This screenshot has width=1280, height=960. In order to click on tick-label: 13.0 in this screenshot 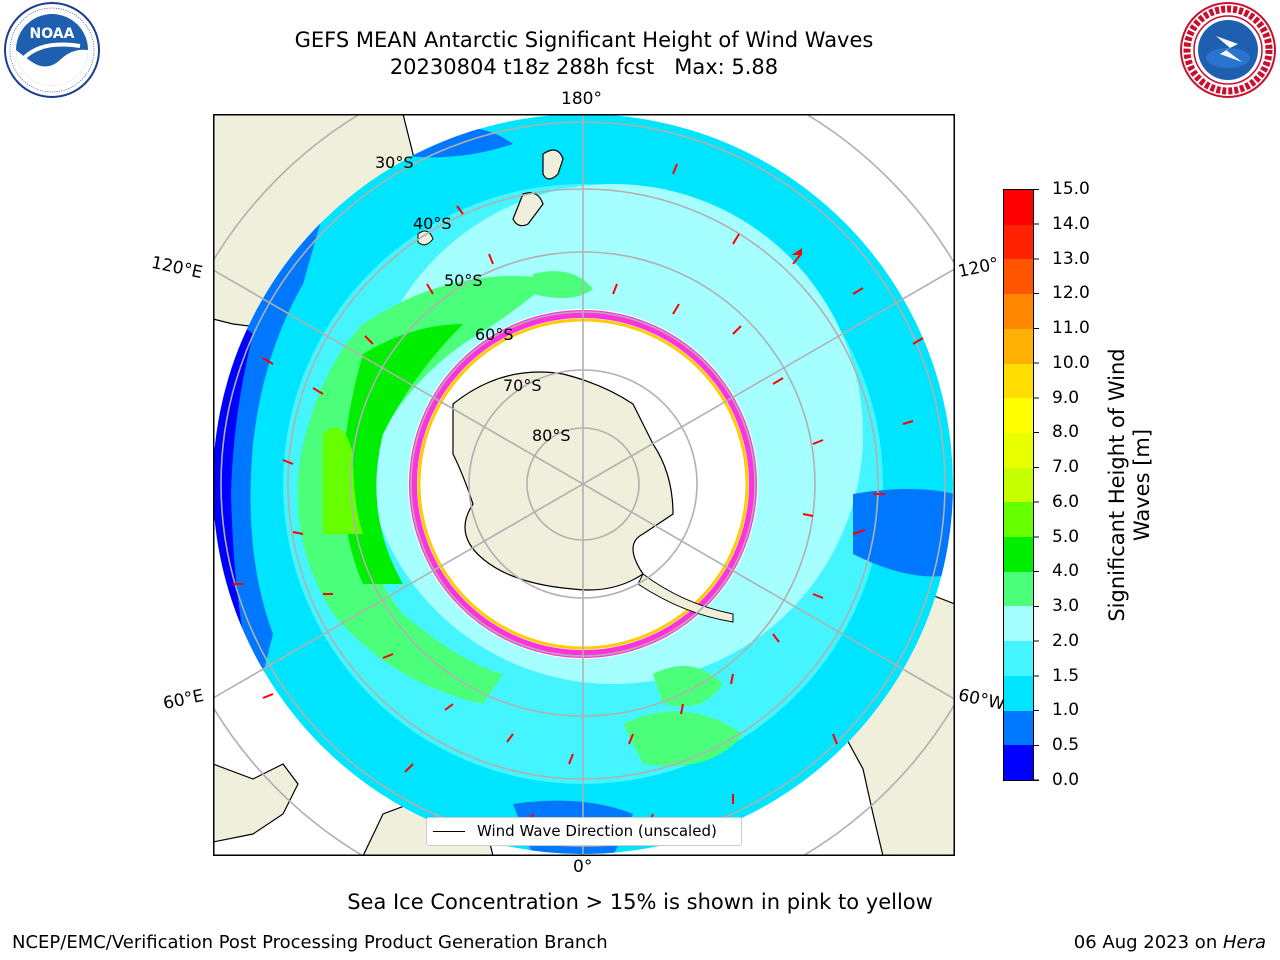, I will do `click(1071, 259)`.